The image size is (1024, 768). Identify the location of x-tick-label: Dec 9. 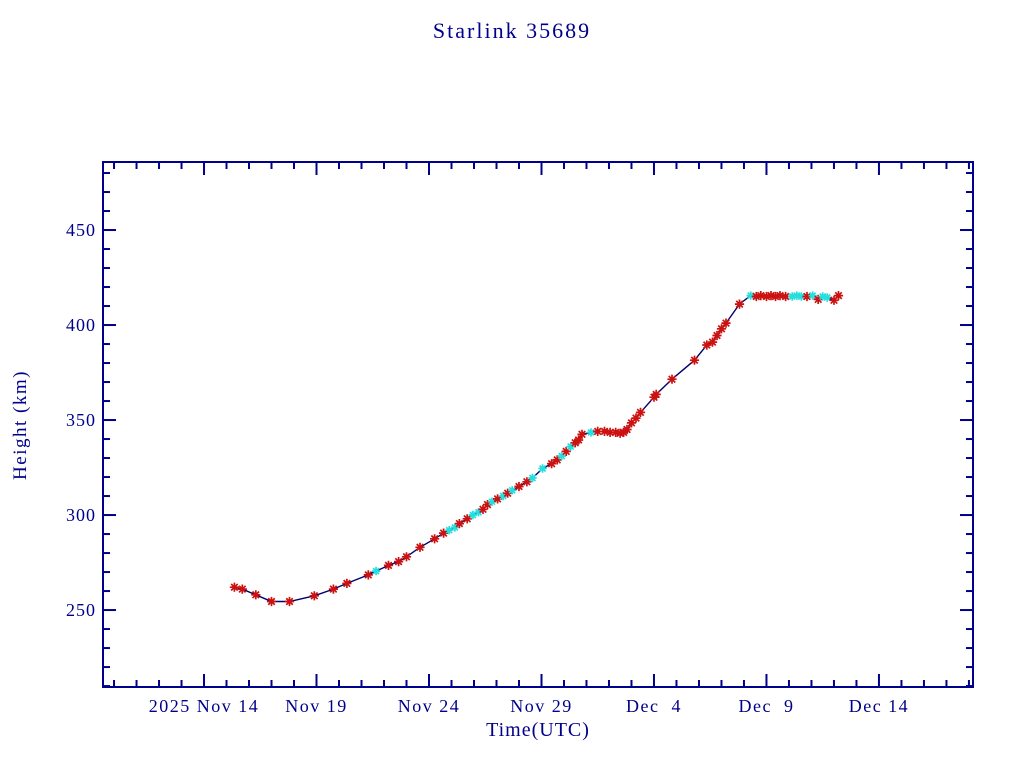
(766, 706).